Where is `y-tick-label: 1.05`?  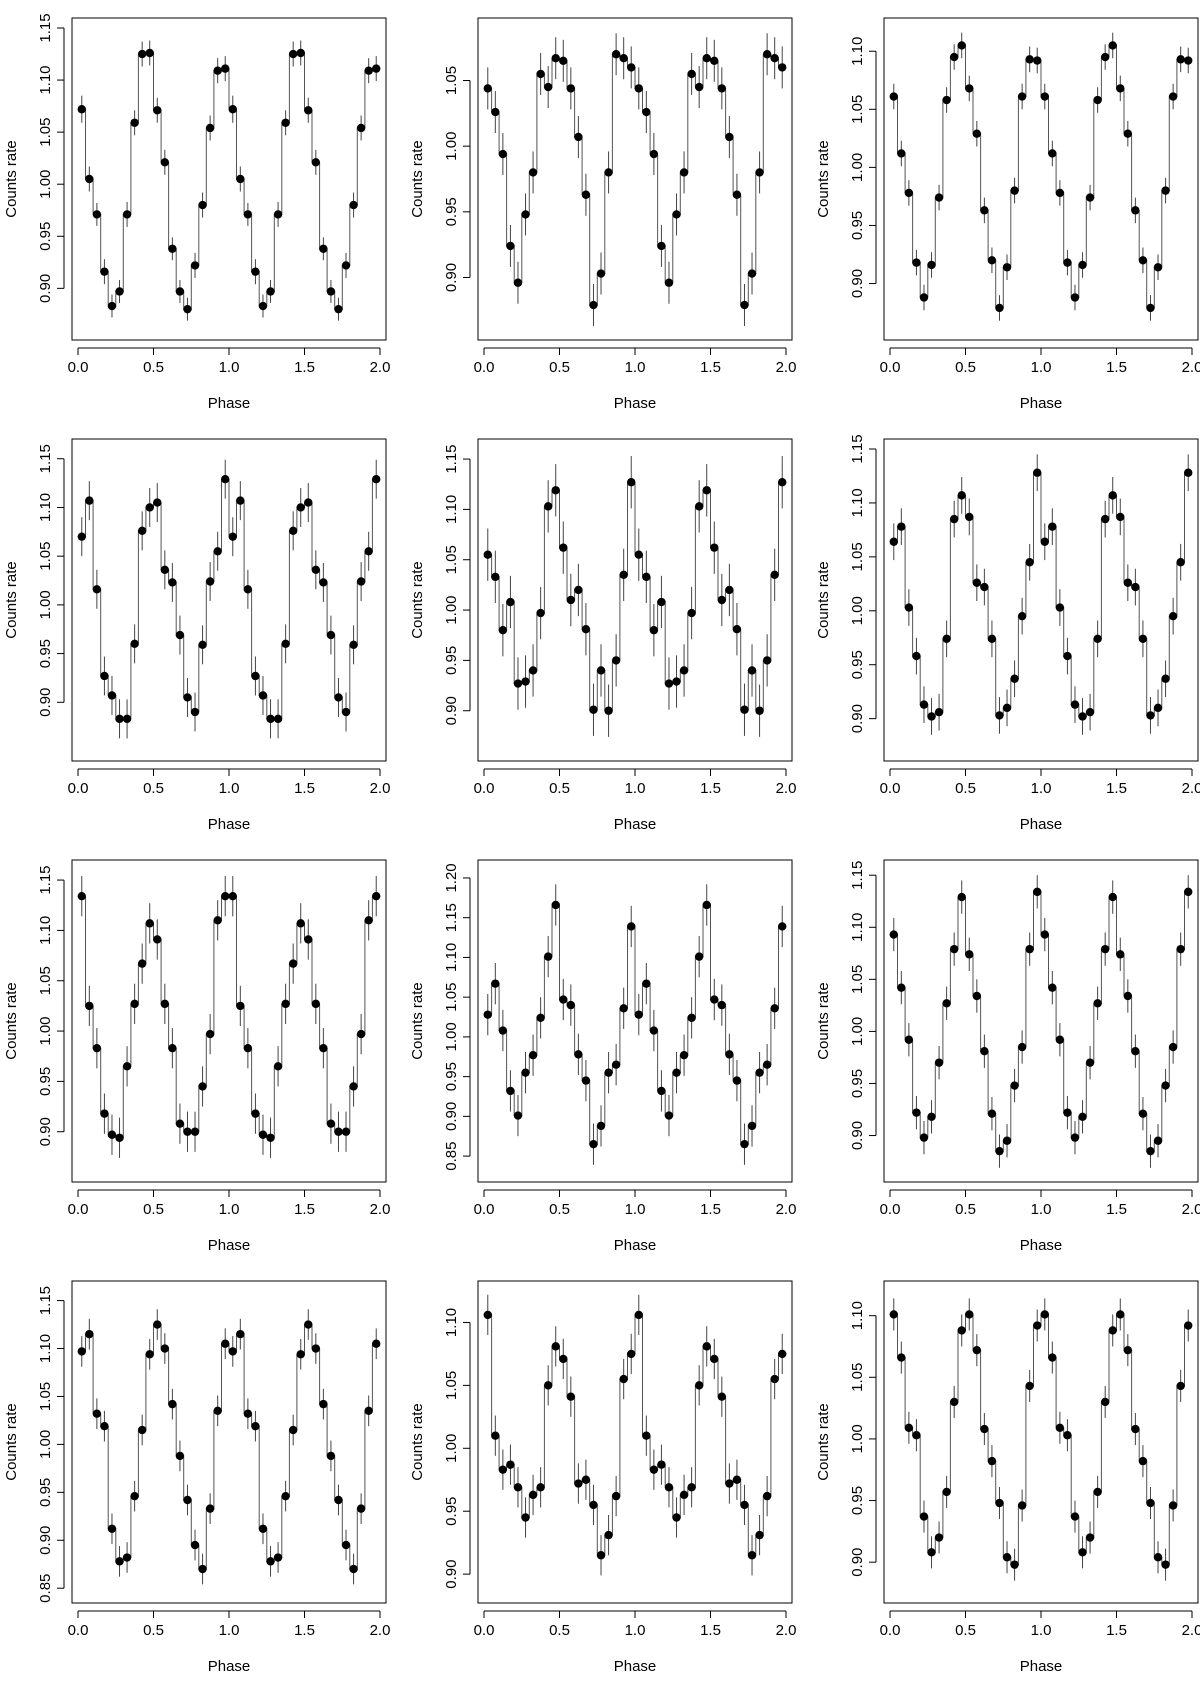 y-tick-label: 1.05 is located at coordinates (451, 559).